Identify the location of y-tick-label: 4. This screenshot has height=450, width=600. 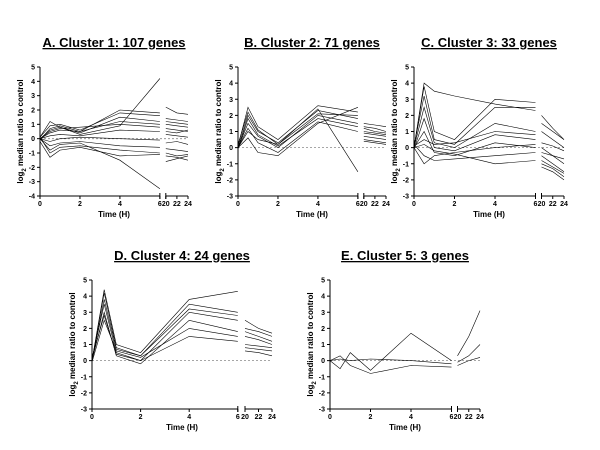
(407, 84).